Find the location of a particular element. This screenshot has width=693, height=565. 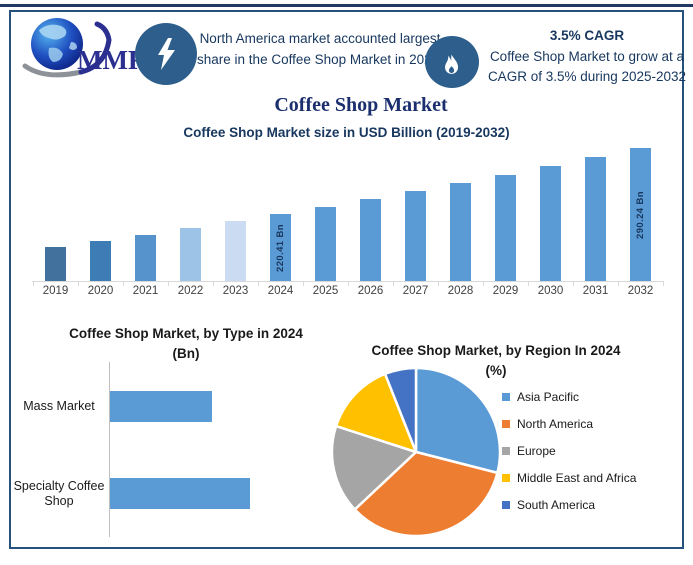

x-tick-label-2022: 2022 is located at coordinates (190, 291).